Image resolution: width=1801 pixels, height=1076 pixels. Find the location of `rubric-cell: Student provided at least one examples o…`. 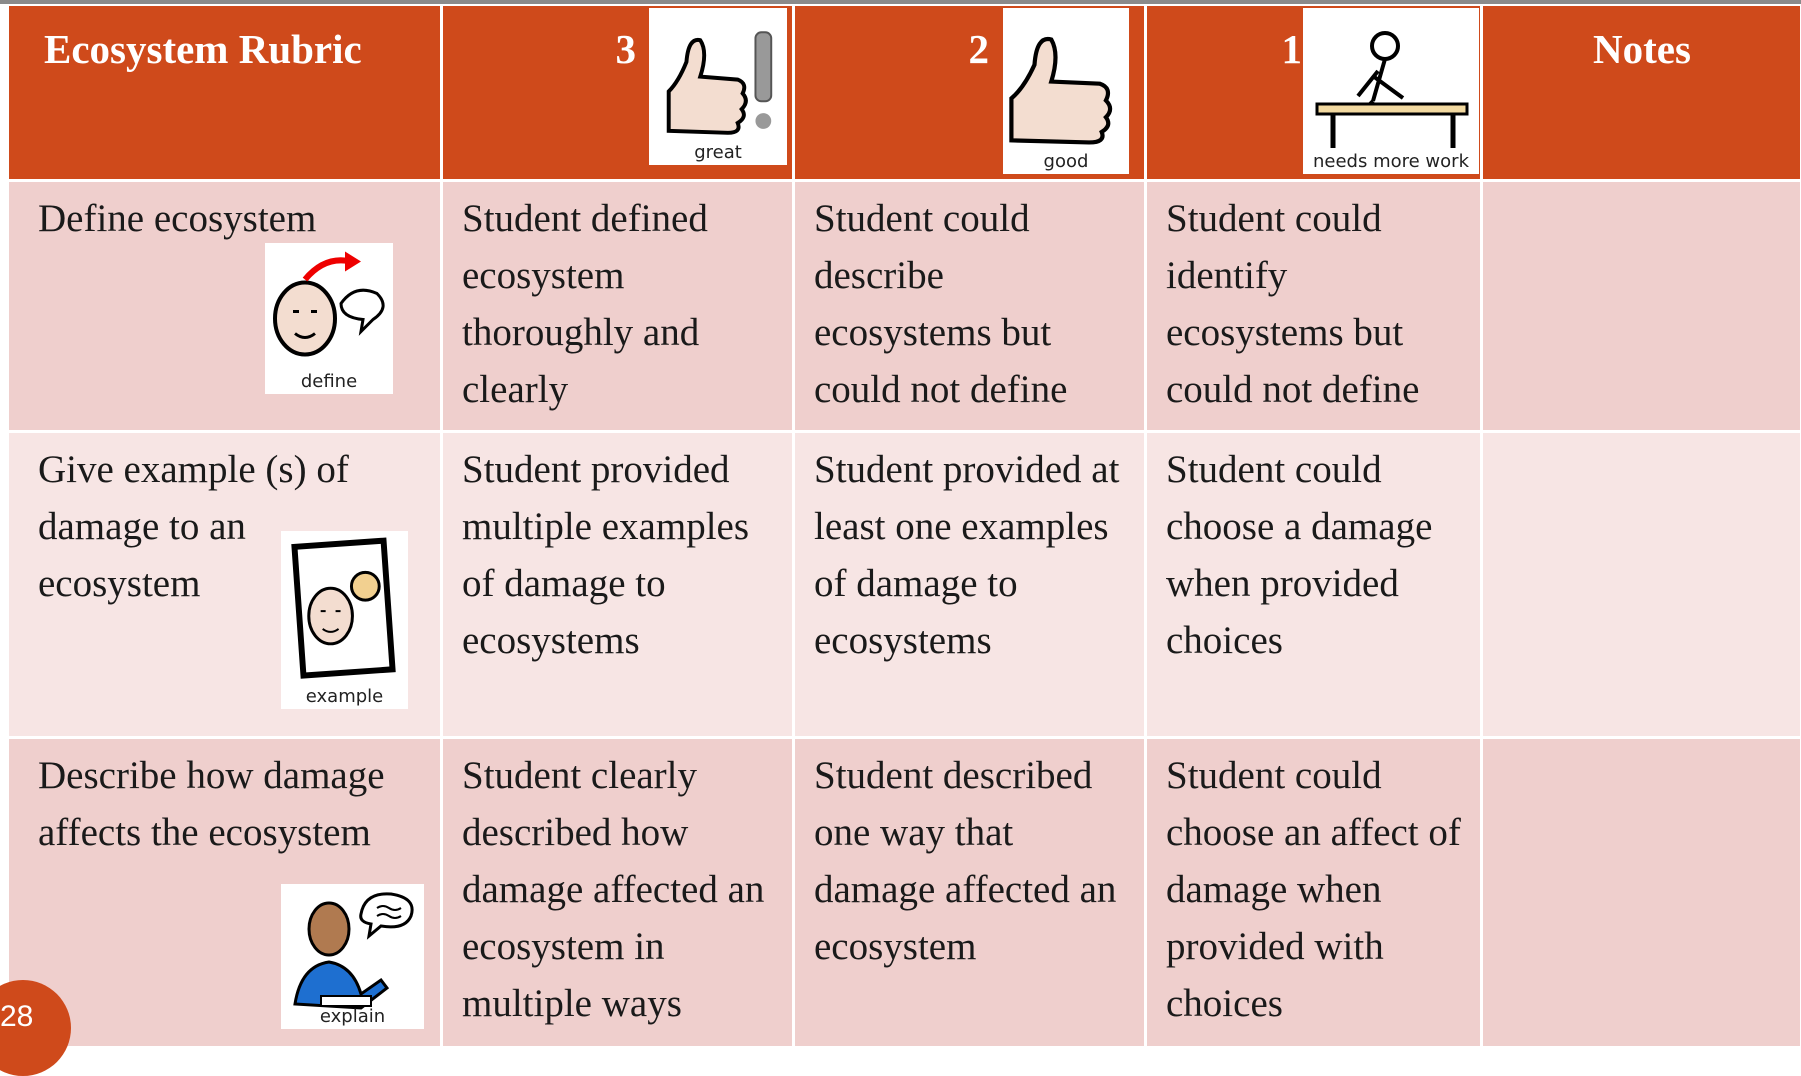

rubric-cell: Student provided at least one examples o… is located at coordinates (969, 584).